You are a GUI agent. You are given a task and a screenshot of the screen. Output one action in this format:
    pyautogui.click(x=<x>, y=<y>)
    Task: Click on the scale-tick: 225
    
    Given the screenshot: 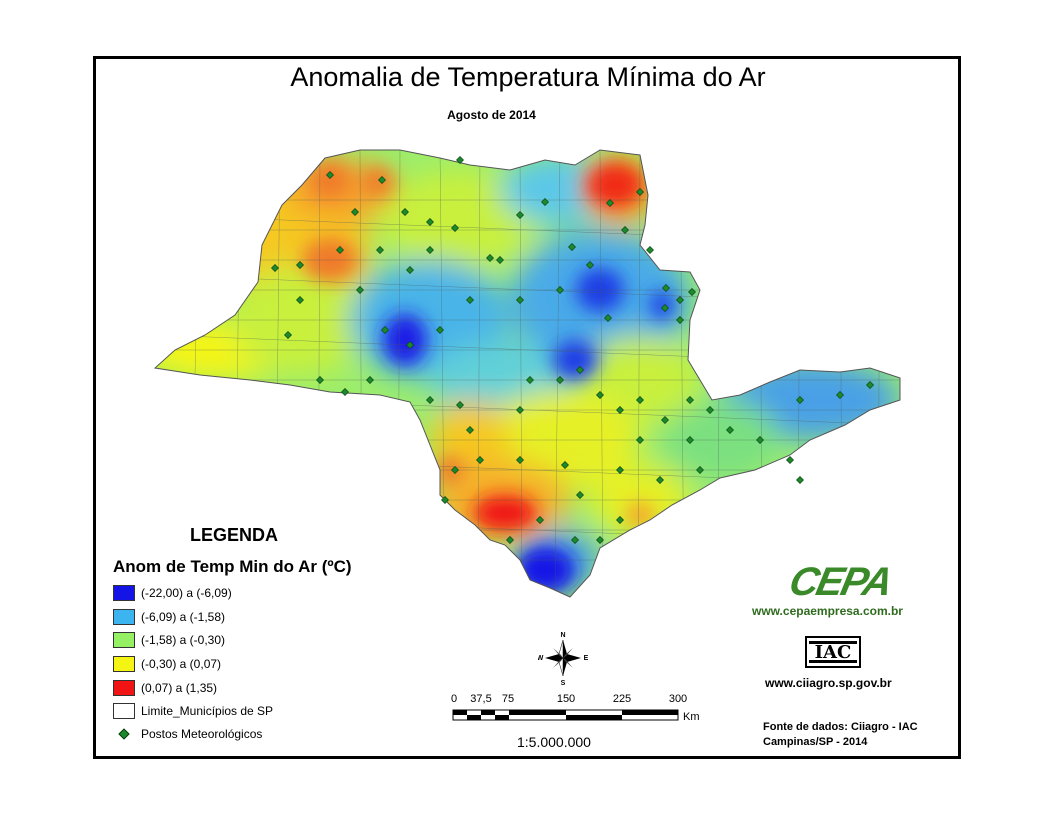 What is the action you would take?
    pyautogui.click(x=622, y=699)
    